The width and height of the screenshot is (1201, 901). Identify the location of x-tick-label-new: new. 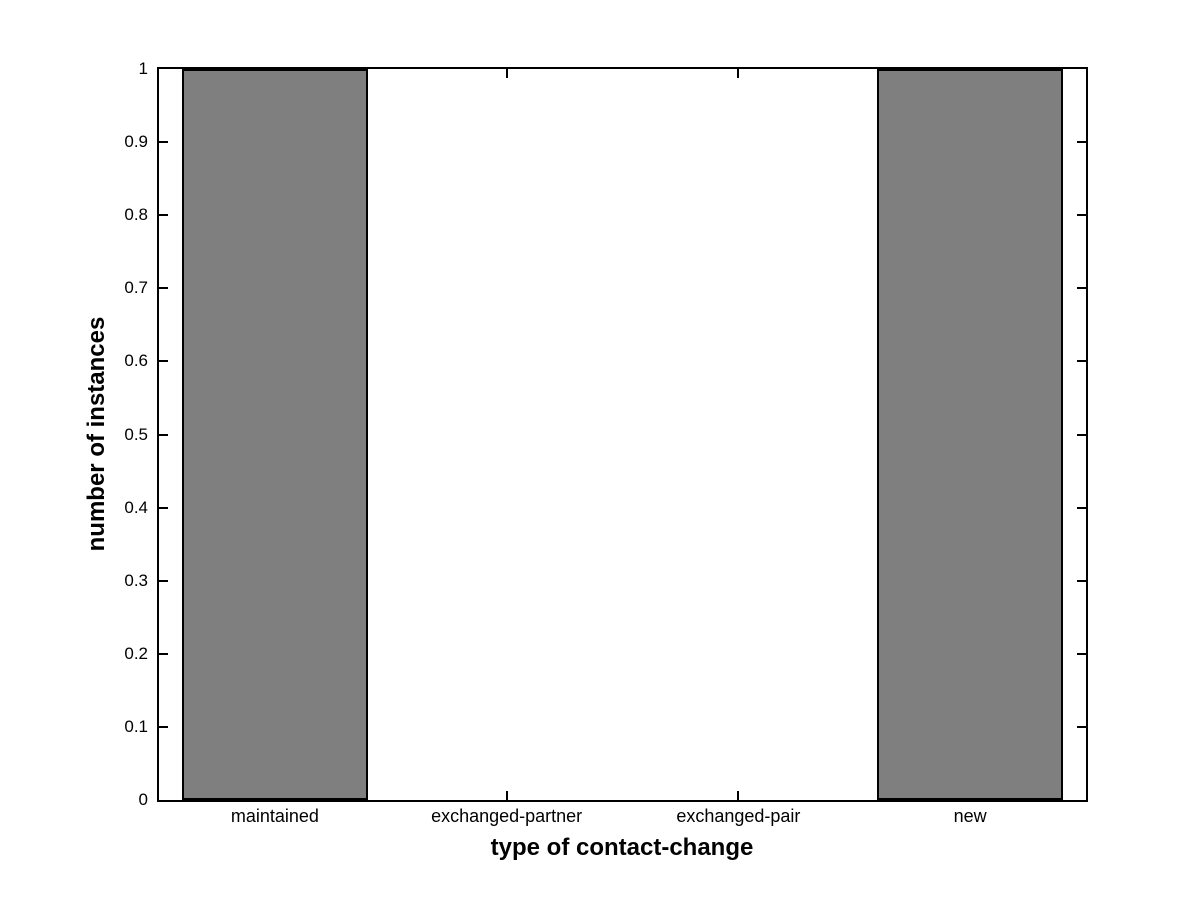
(970, 816).